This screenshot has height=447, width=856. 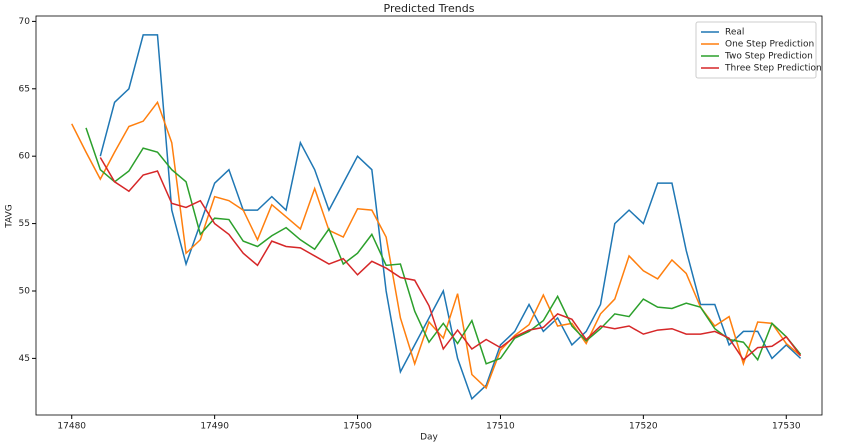 I want to click on legend-label: Two Step Prediction, so click(x=768, y=57).